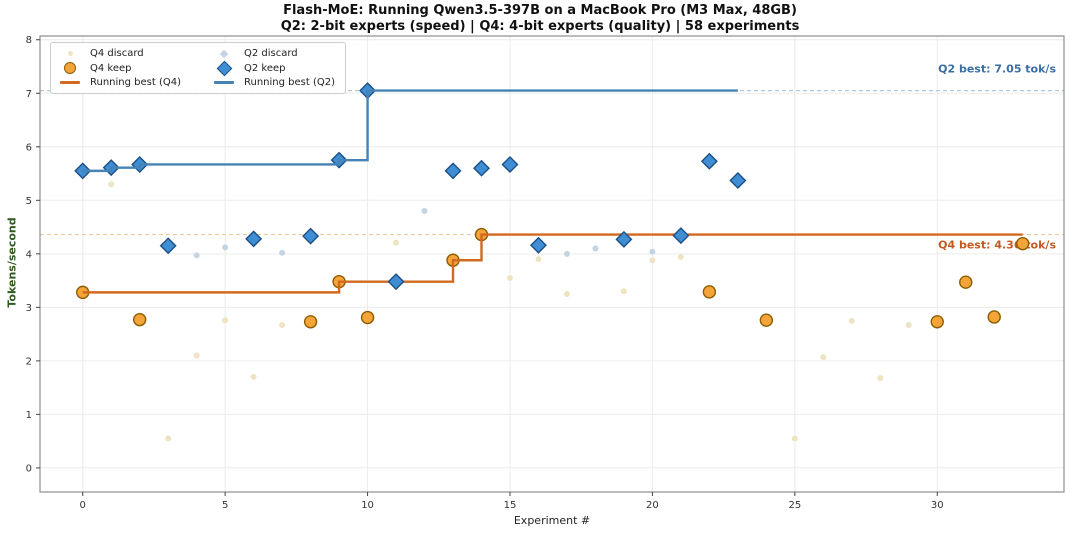 The width and height of the screenshot is (1080, 534). What do you see at coordinates (552, 520) in the screenshot?
I see `x-axis-label: Experiment #` at bounding box center [552, 520].